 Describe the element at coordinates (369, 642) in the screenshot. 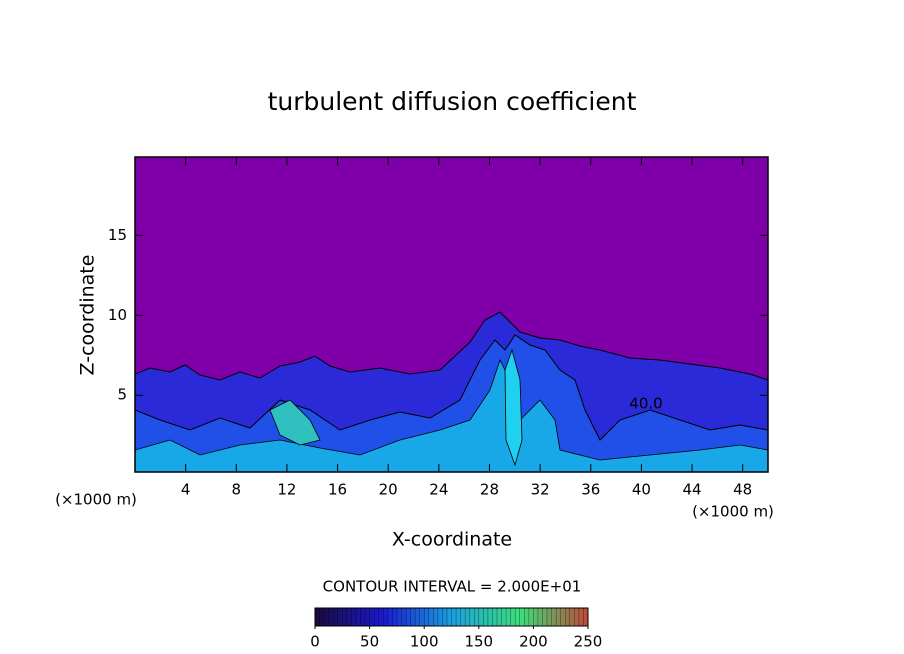

I see `colorbar-tick-label: 50` at that location.